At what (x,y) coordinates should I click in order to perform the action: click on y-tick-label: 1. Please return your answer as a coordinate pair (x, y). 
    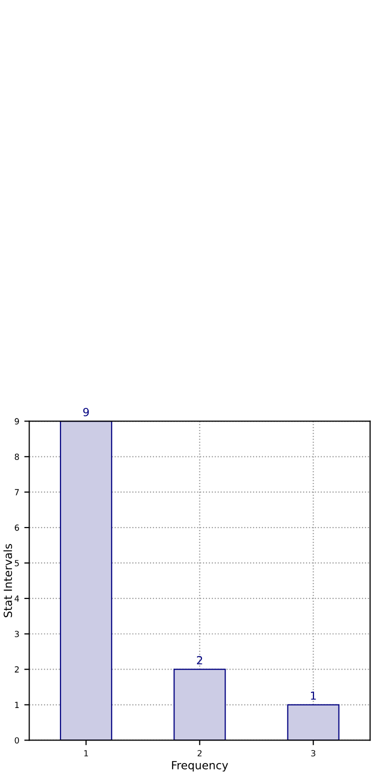
    Looking at the image, I should click on (17, 705).